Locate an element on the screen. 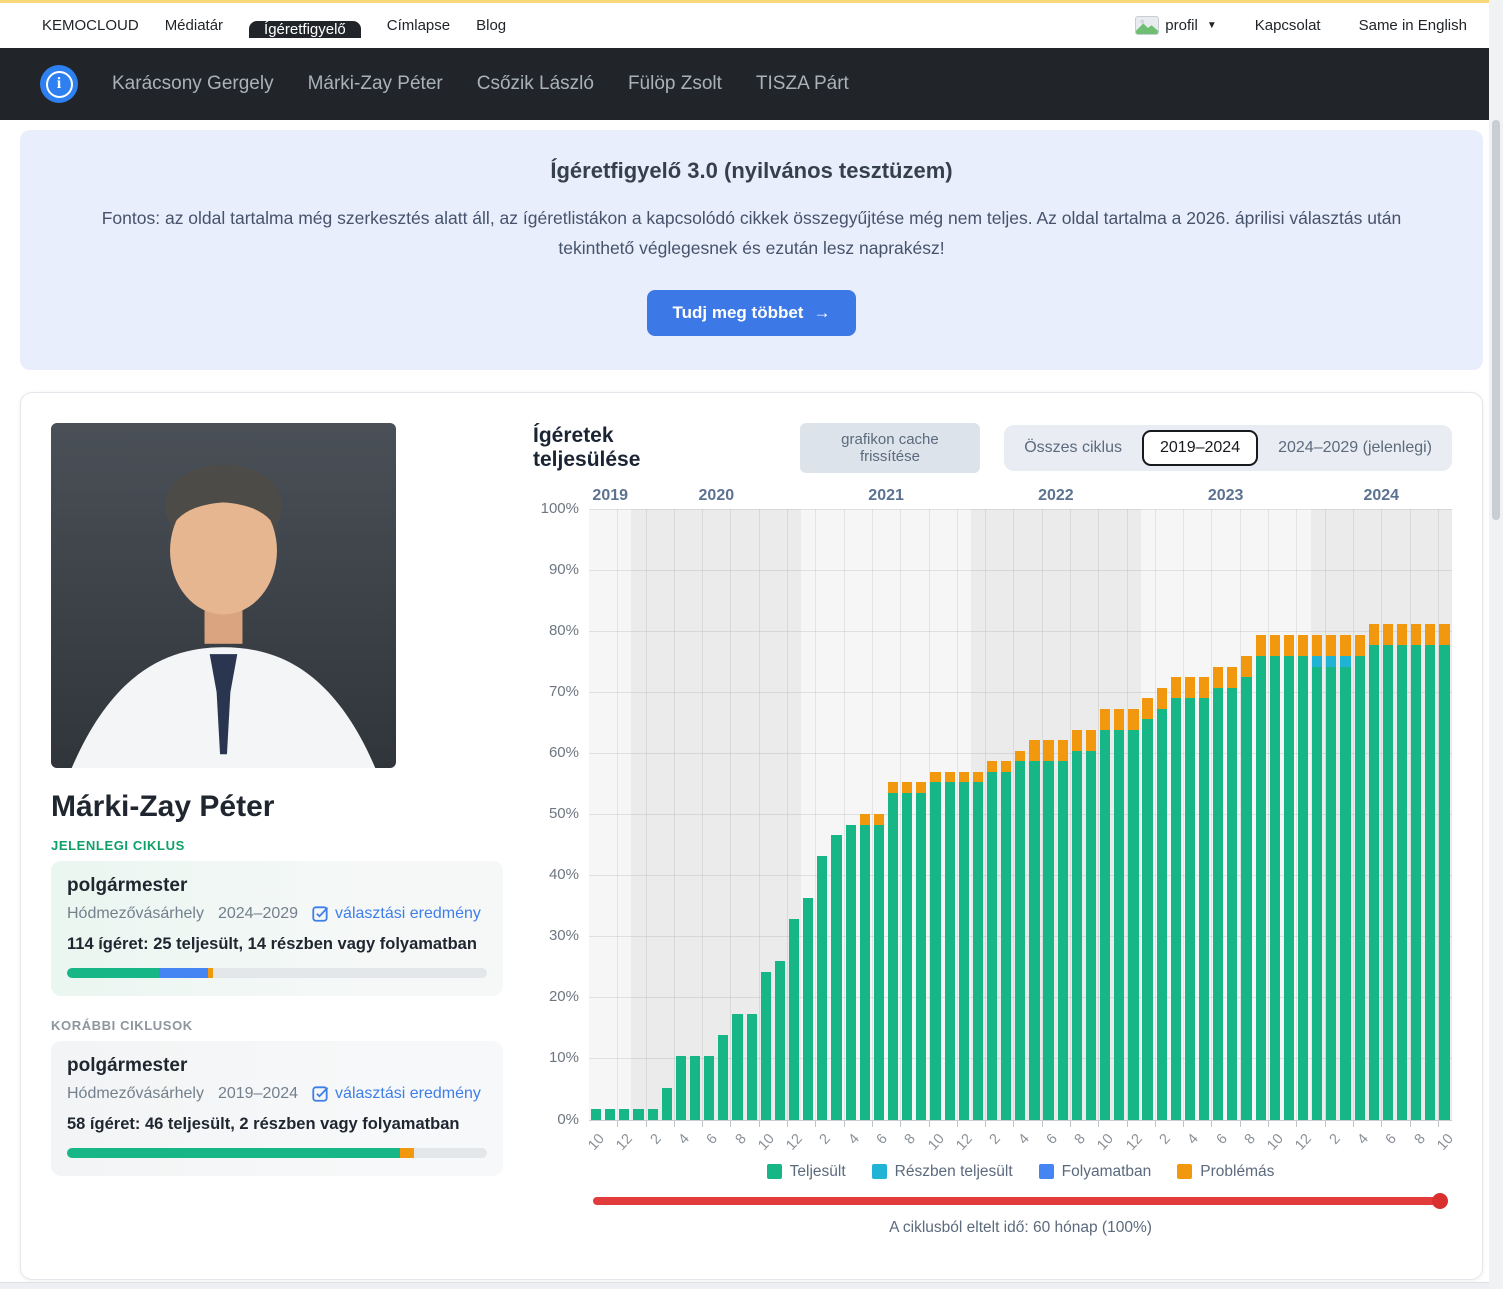  topnav-item-blog: Blog is located at coordinates (491, 25).